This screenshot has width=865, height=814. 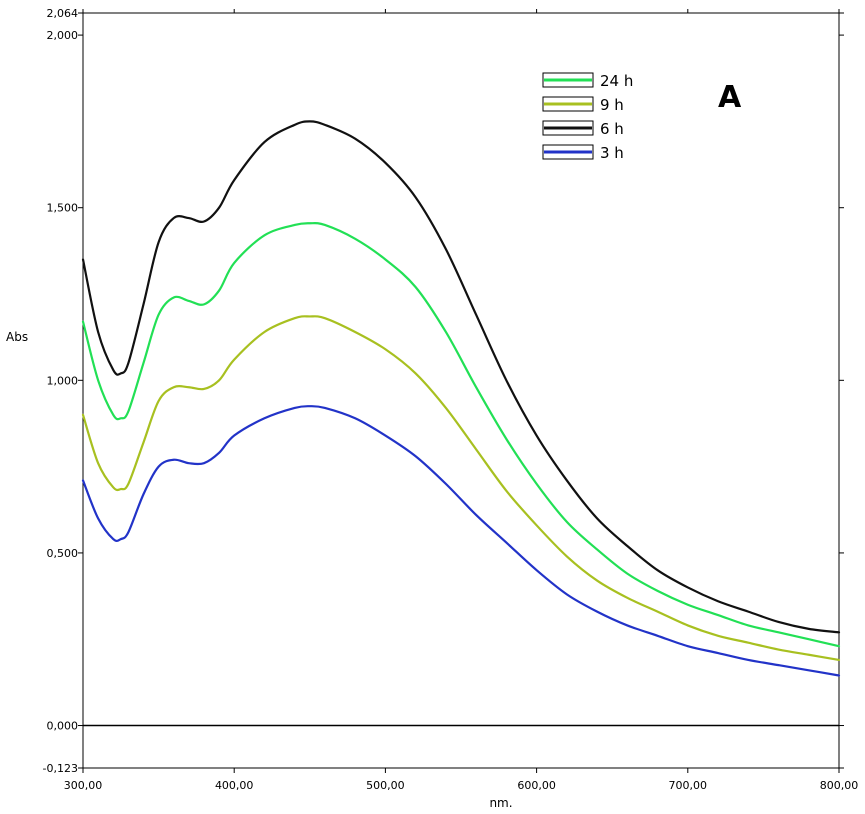 I want to click on legend-label-24h: 24 h, so click(x=616, y=81).